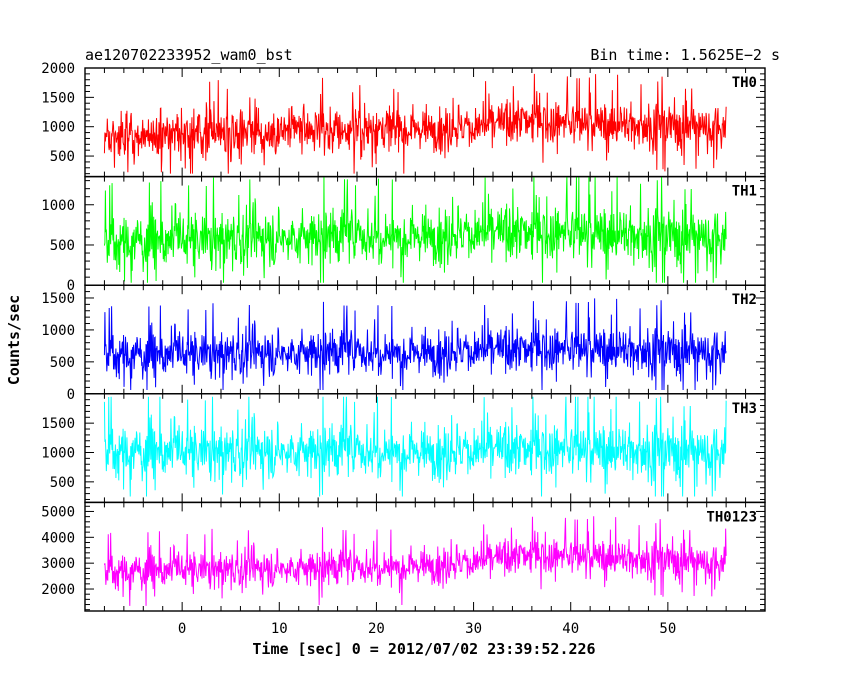 This screenshot has width=850, height=680. What do you see at coordinates (415, 561) in the screenshot?
I see `series-th0123-line` at bounding box center [415, 561].